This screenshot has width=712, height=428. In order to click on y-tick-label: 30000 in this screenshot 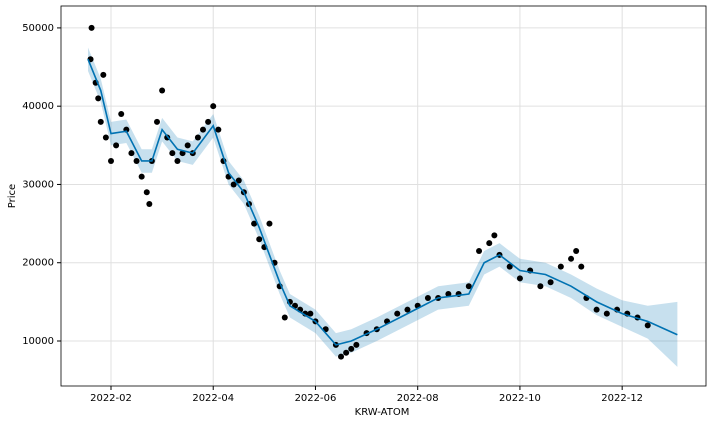, I will do `click(38, 184)`.